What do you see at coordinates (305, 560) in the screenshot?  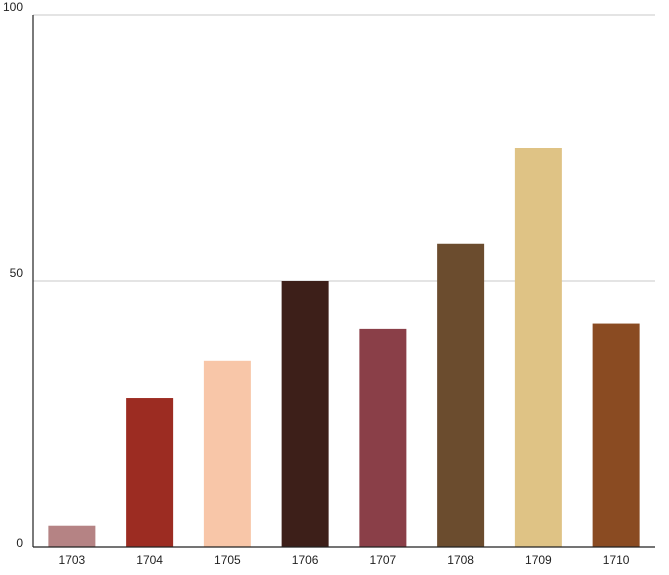 I see `x-tick-label: 1706` at bounding box center [305, 560].